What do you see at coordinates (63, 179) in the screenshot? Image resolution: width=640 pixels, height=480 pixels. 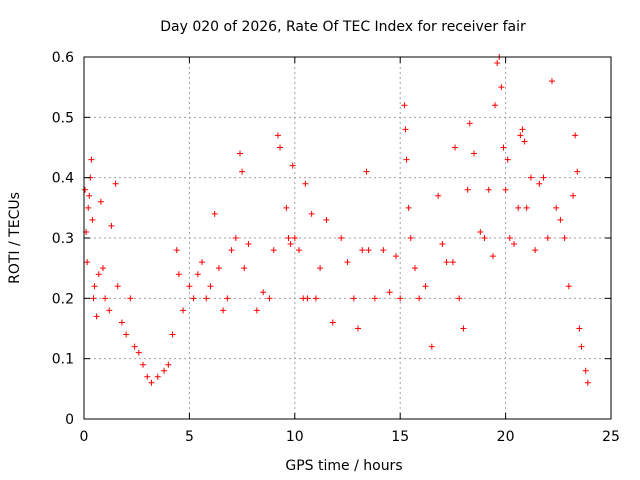 I see `y-tick-label: 0.4` at bounding box center [63, 179].